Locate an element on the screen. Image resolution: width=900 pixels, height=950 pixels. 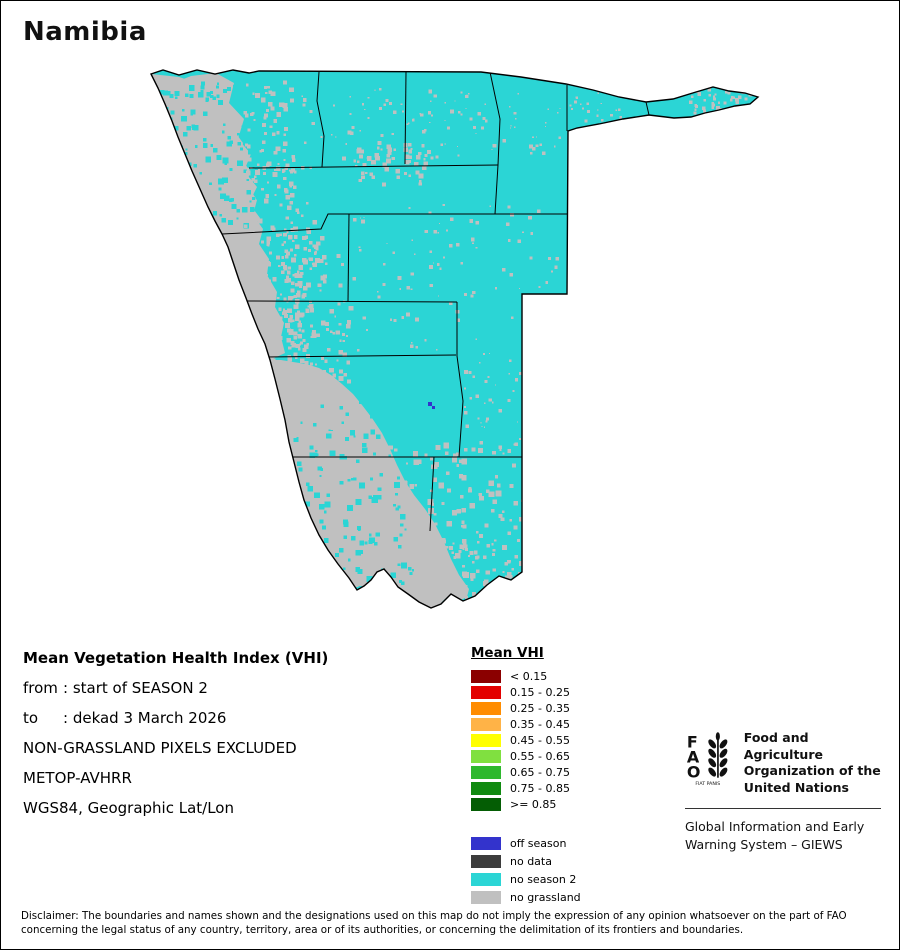
from-label: from is located at coordinates (40, 688).